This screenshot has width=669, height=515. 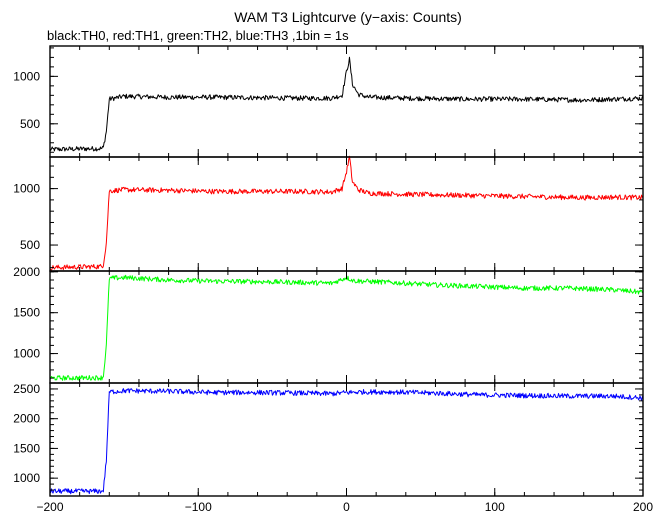 I want to click on chart-title: WAM T3 Lightcurve (y−axis: Counts), so click(x=348, y=17).